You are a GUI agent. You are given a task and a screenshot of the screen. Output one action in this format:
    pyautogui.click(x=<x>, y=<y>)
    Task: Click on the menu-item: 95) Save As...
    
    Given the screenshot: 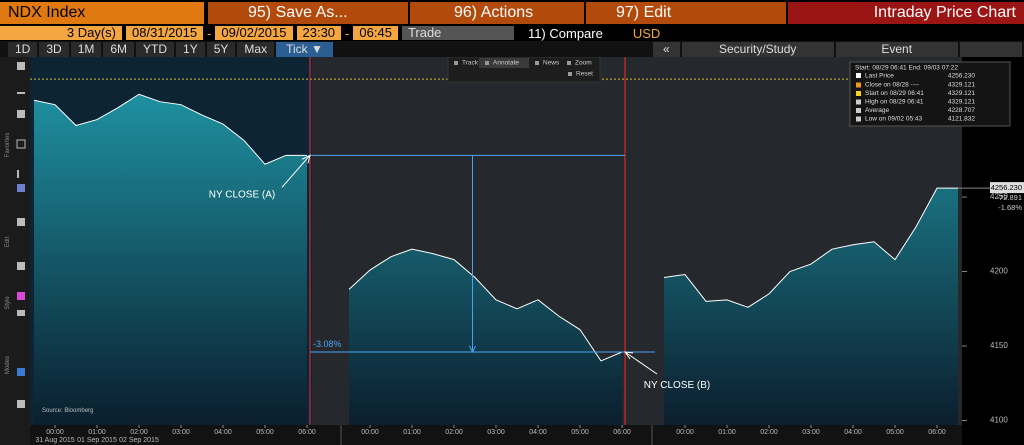 What is the action you would take?
    pyautogui.click(x=308, y=12)
    